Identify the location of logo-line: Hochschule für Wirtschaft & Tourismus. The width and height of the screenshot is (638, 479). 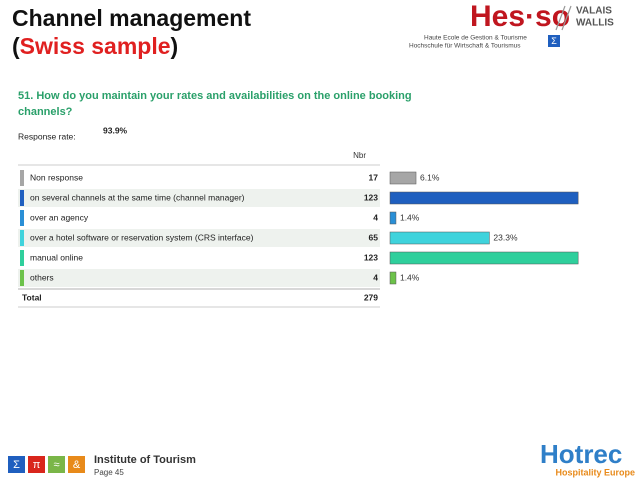
(465, 46).